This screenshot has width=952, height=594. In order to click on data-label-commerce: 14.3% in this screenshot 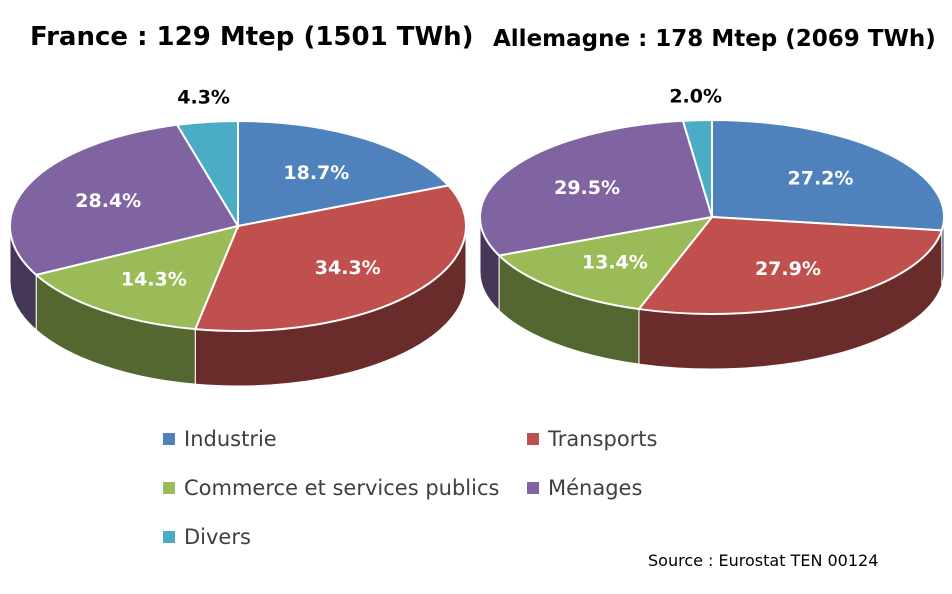, I will do `click(154, 279)`.